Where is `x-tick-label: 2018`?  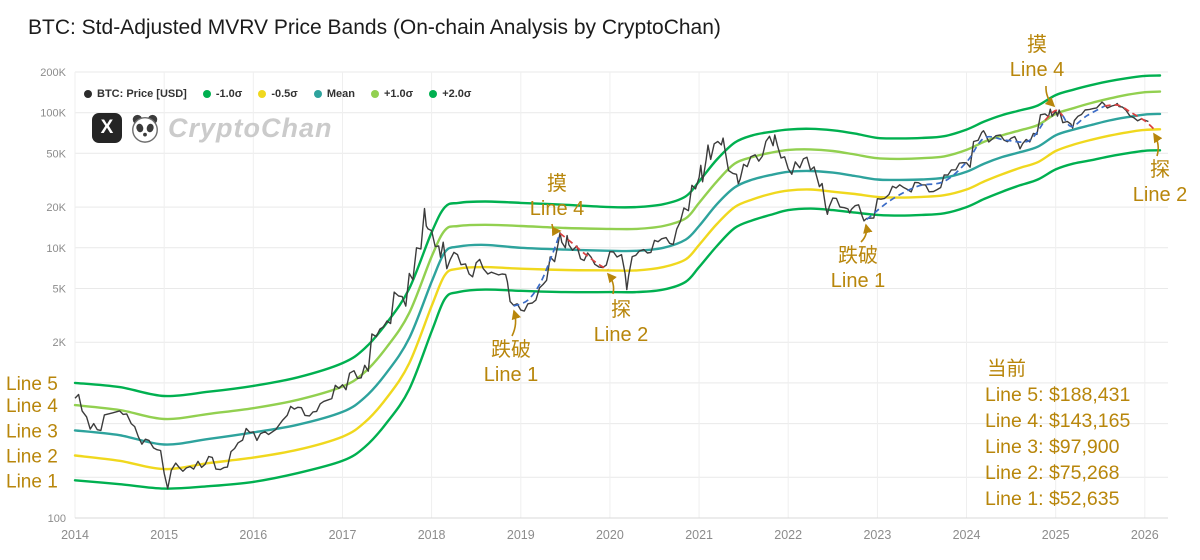
x-tick-label: 2018 is located at coordinates (432, 535).